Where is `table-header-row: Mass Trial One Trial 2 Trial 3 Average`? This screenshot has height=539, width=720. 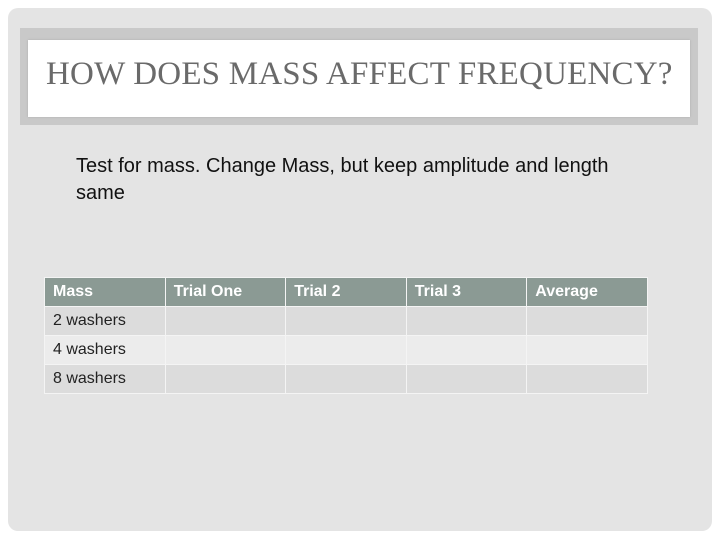 table-header-row: Mass Trial One Trial 2 Trial 3 Average is located at coordinates (346, 292).